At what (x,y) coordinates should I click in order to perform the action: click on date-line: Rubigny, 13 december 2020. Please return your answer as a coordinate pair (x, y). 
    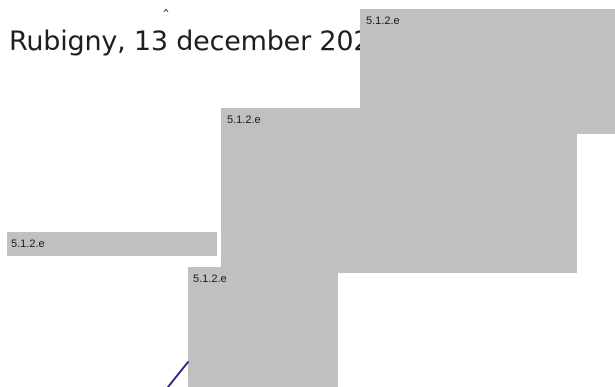
    Looking at the image, I should click on (198, 41).